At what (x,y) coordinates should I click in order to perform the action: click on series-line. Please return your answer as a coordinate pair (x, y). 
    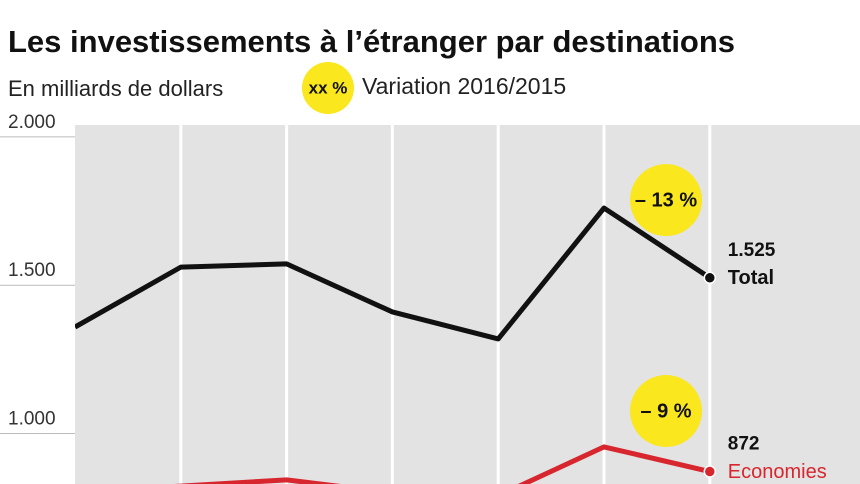
    Looking at the image, I should click on (442, 464).